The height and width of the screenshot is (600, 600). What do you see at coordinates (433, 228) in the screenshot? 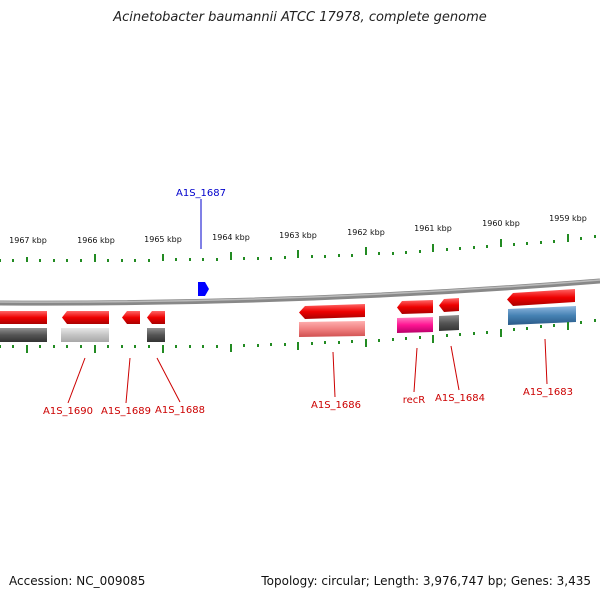
I see `scale-label: 1961 kbp` at bounding box center [433, 228].